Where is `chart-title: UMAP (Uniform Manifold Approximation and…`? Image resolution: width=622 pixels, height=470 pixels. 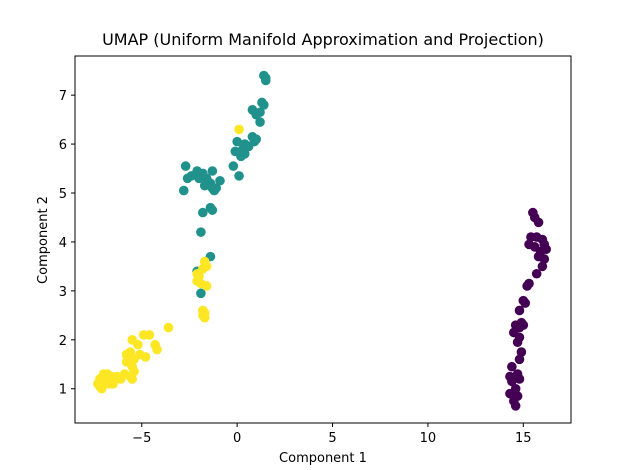
chart-title: UMAP (Uniform Manifold Approximation and… is located at coordinates (323, 39).